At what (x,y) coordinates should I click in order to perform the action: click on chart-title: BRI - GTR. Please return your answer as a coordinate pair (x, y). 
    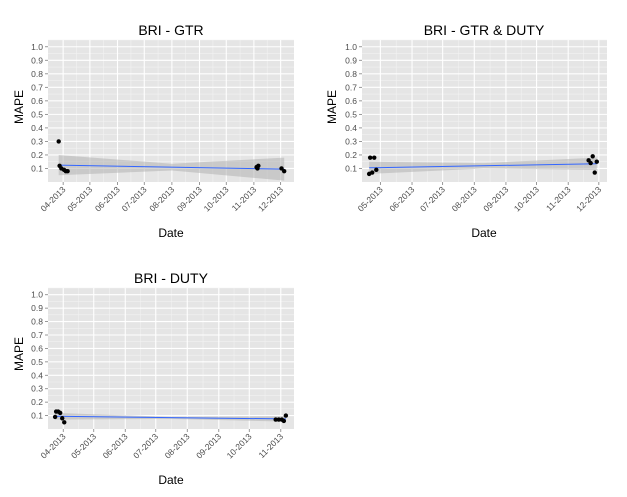
    Looking at the image, I should click on (170, 30).